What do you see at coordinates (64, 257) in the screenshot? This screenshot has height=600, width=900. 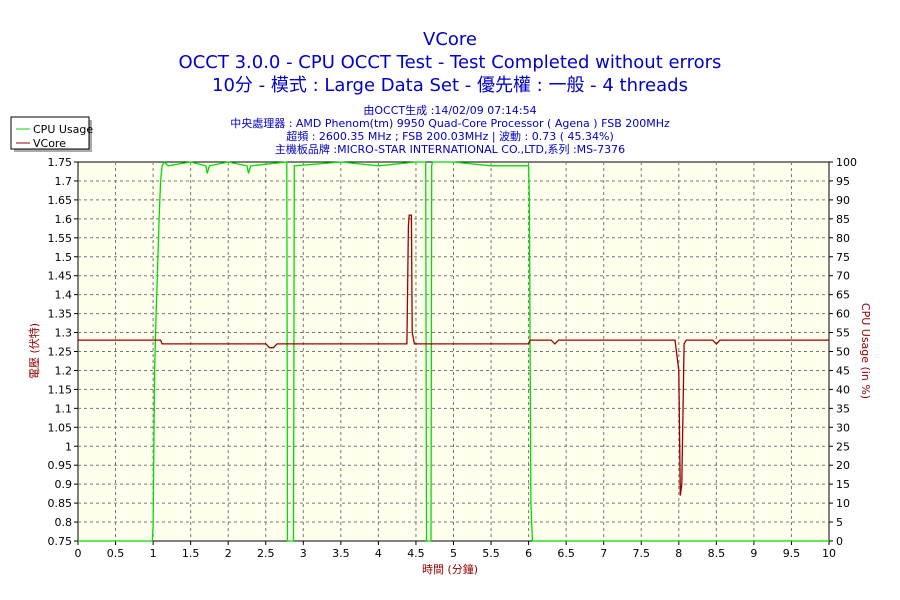 I see `y-left-tick-label: 1.5` at bounding box center [64, 257].